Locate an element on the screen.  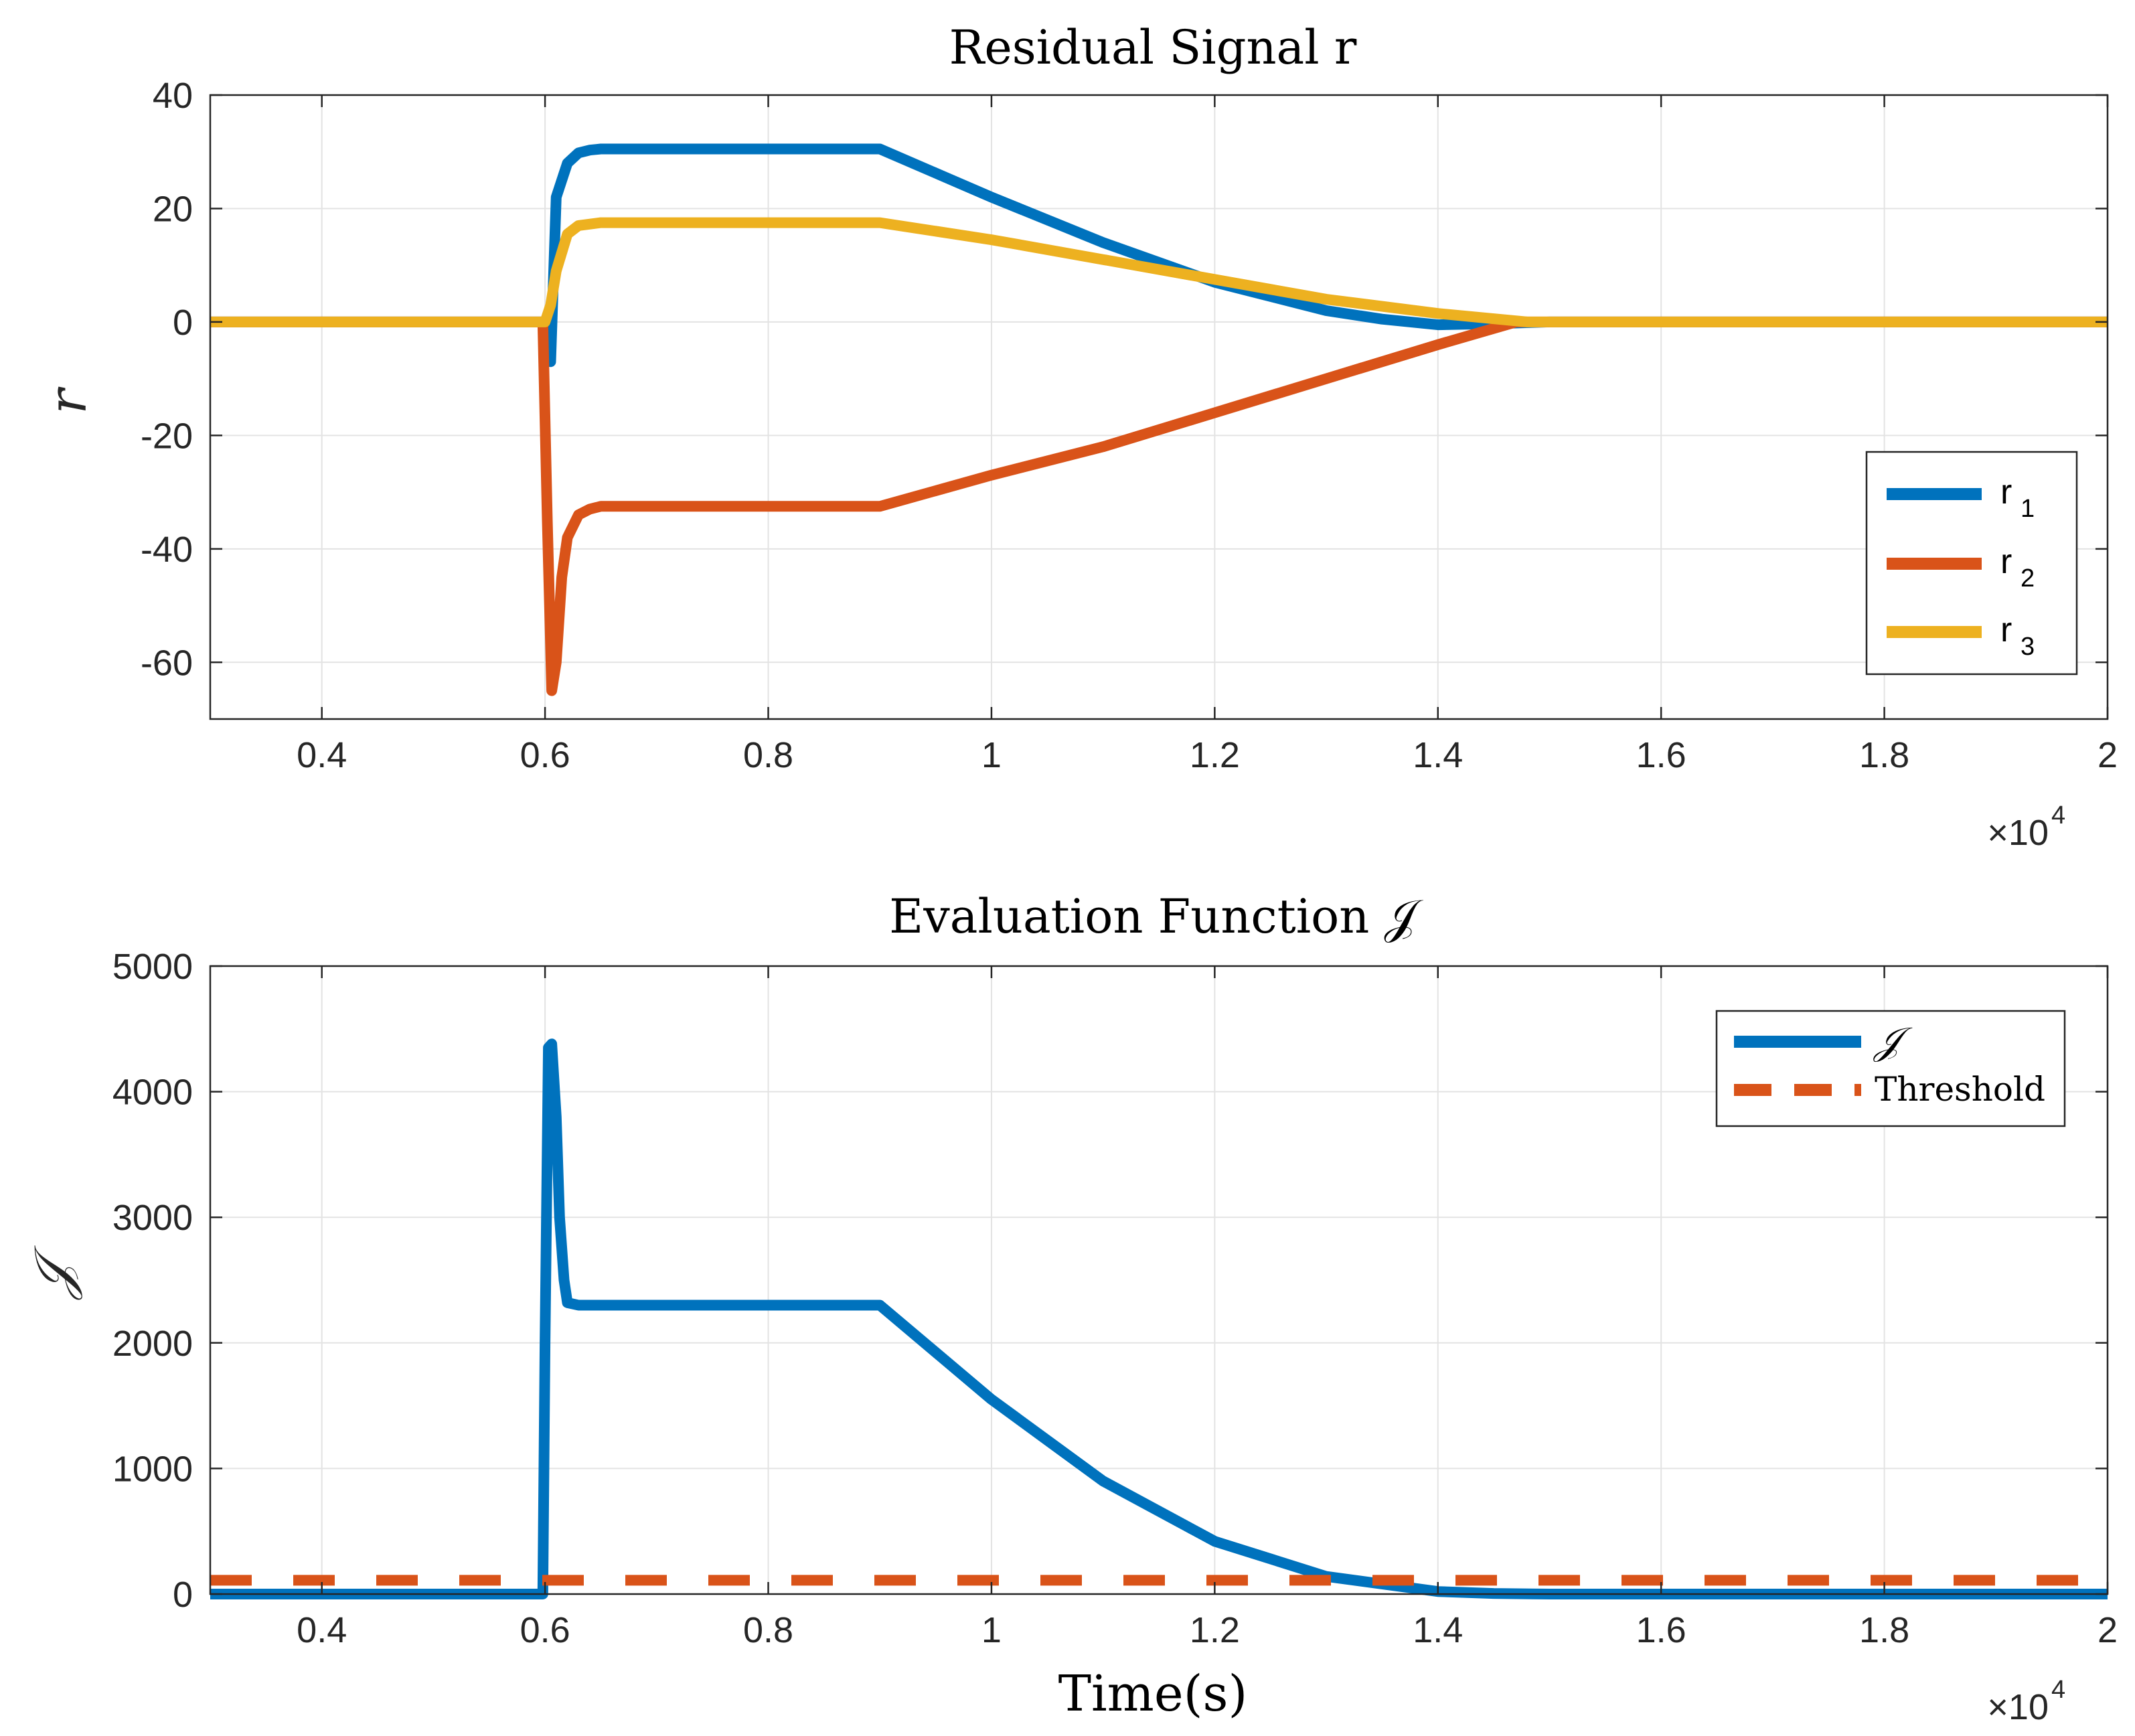
evaluation-x-tick-label: 1.2 is located at coordinates (1215, 1630).